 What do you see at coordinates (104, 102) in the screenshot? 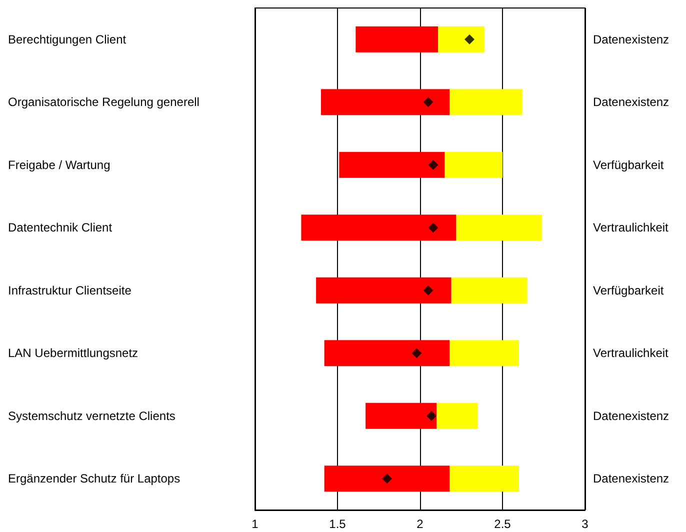
I see `y-tick-label: Organisatorische Regelung generell` at bounding box center [104, 102].